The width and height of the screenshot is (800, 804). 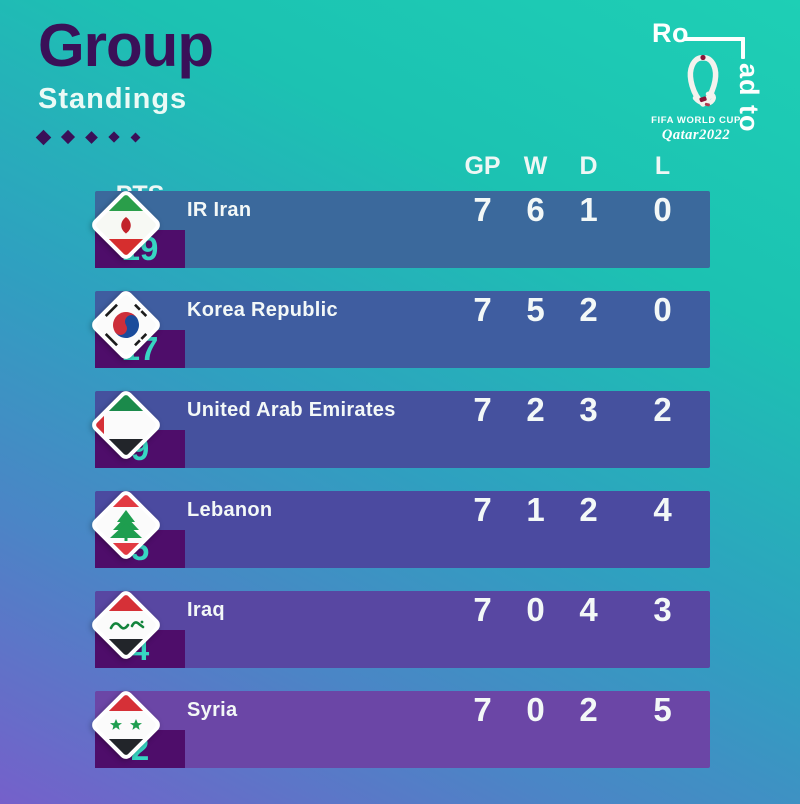 I want to click on team-name: Korea Republic, so click(x=262, y=309).